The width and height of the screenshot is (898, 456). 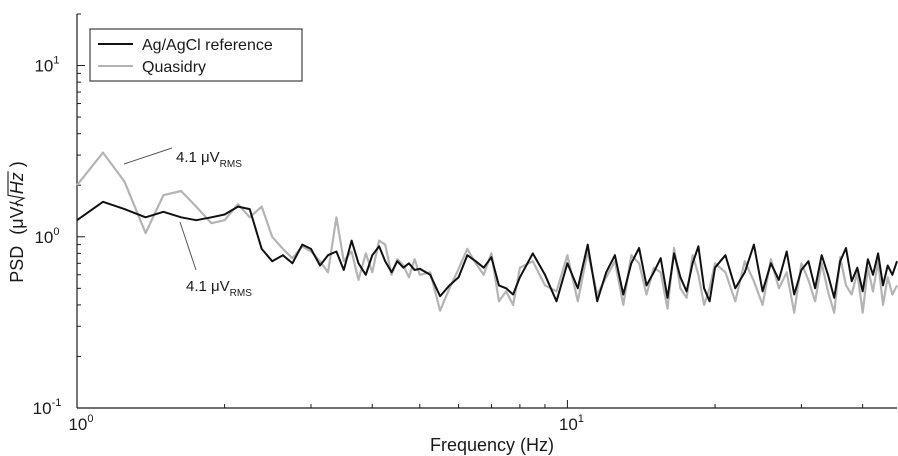 I want to click on y-axis-title-main: PSD, so click(x=17, y=264).